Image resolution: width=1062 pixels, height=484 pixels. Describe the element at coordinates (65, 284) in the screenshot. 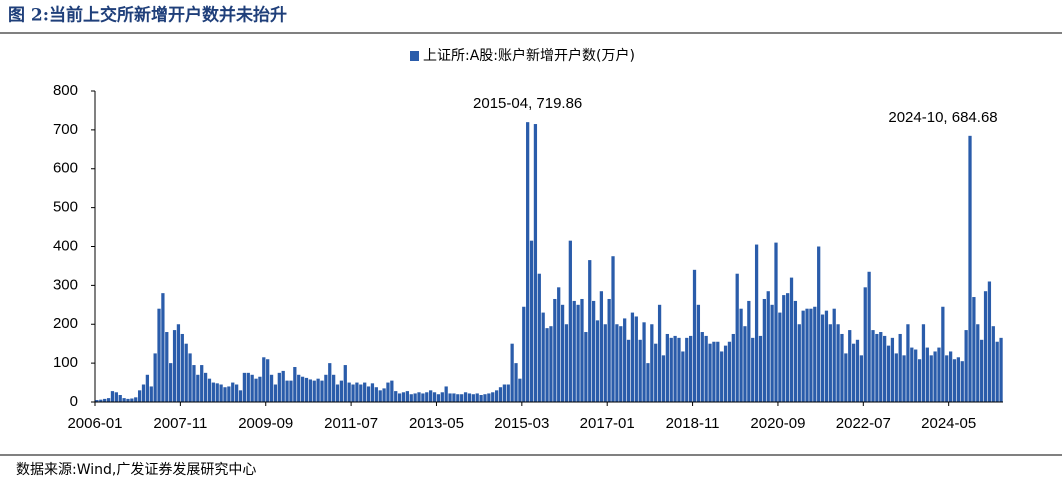

I see `y-tick-label: 300` at that location.